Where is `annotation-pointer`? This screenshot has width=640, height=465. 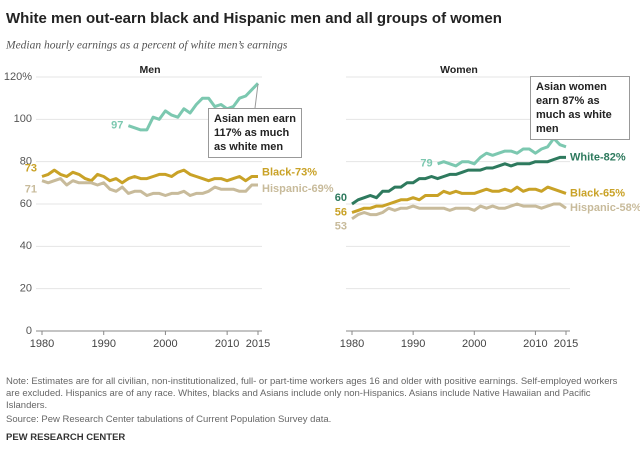 annotation-pointer is located at coordinates (256, 96).